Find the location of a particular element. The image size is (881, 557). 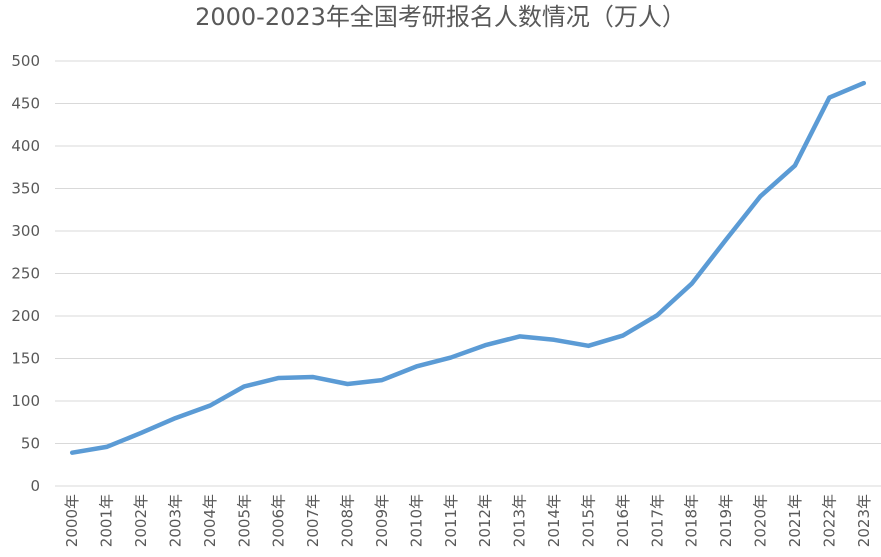

y-tick-label: 150 is located at coordinates (25, 359).